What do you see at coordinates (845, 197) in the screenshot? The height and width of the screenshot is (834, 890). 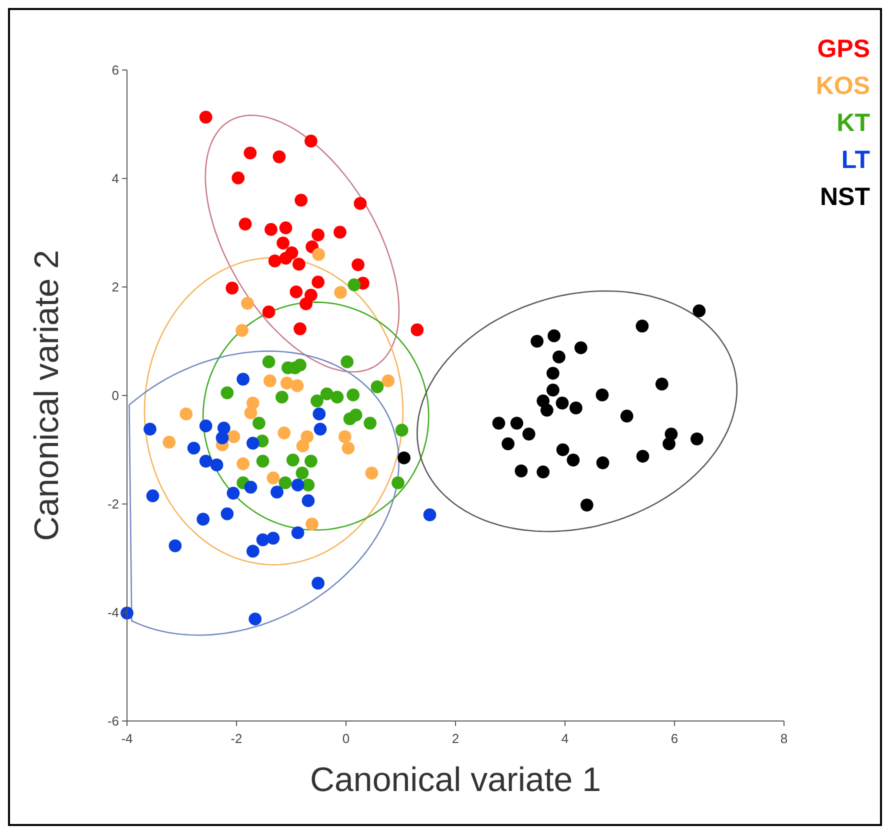 I see `text: NST` at bounding box center [845, 197].